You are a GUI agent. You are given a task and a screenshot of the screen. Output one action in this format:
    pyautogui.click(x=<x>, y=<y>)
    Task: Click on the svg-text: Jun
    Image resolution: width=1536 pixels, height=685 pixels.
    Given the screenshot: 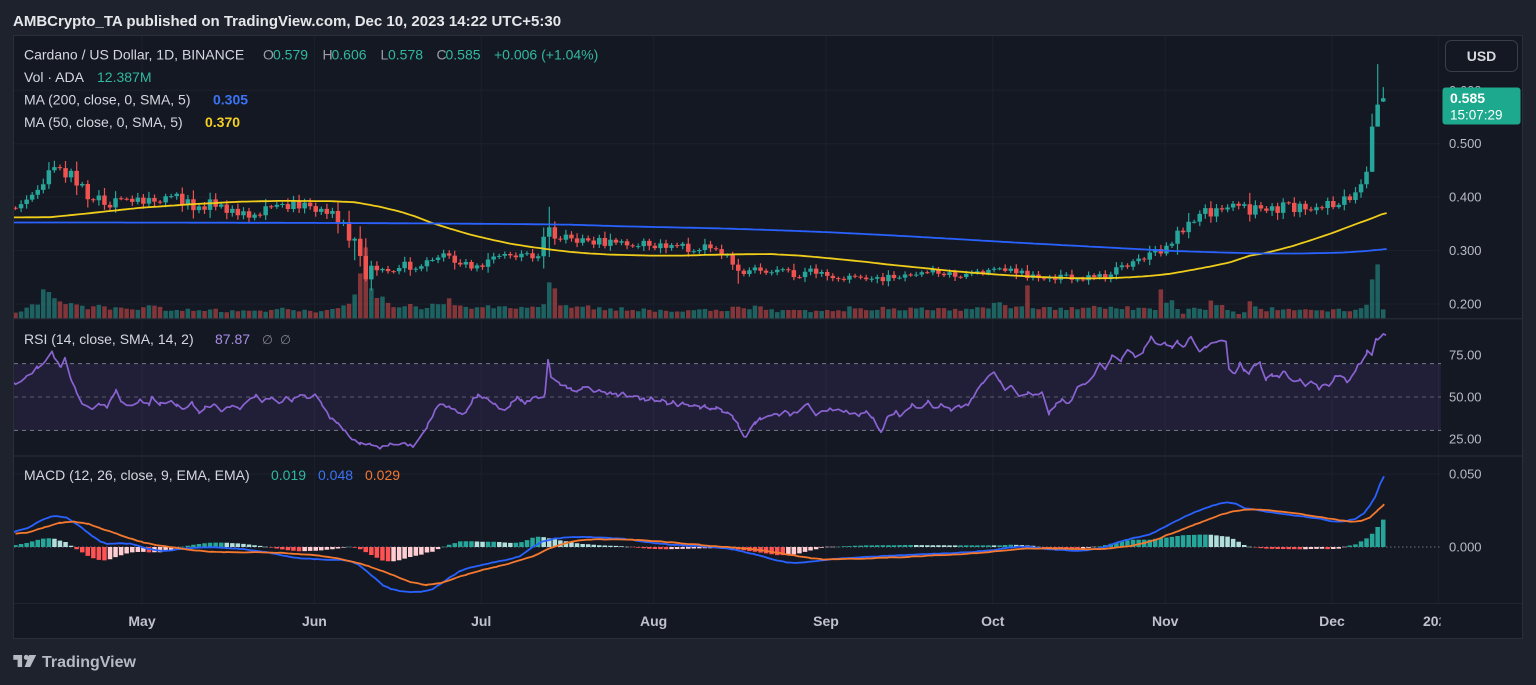 What is the action you would take?
    pyautogui.click(x=314, y=621)
    